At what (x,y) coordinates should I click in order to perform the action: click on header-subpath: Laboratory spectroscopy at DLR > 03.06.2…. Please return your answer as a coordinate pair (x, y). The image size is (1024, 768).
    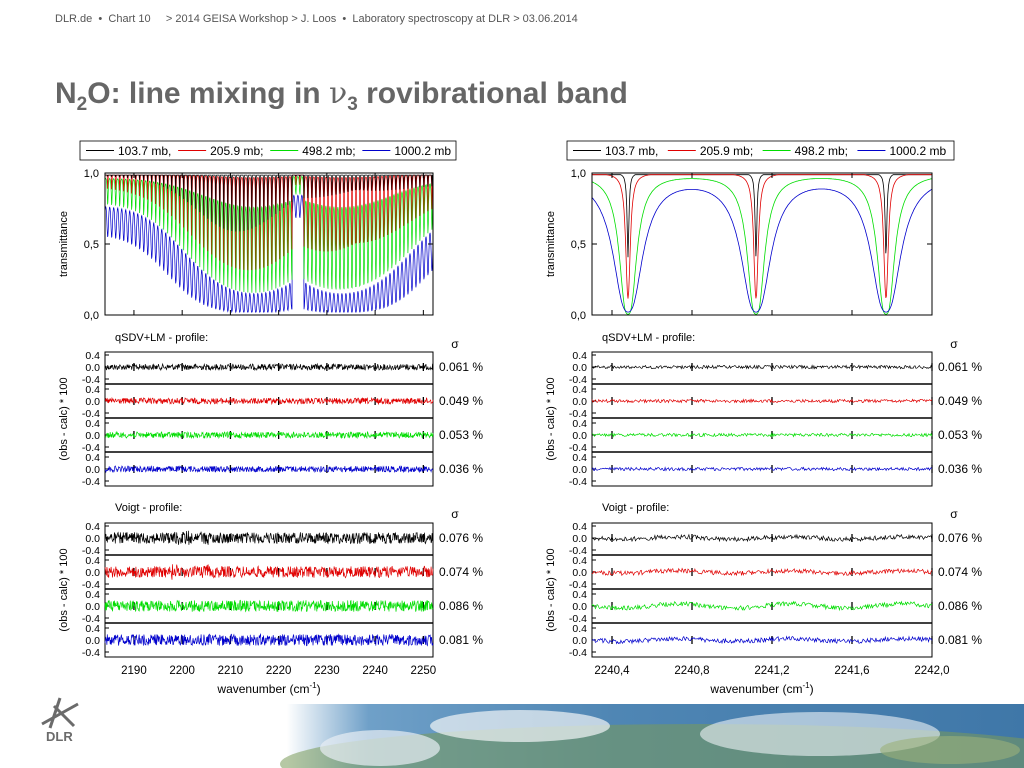
    Looking at the image, I should click on (465, 19).